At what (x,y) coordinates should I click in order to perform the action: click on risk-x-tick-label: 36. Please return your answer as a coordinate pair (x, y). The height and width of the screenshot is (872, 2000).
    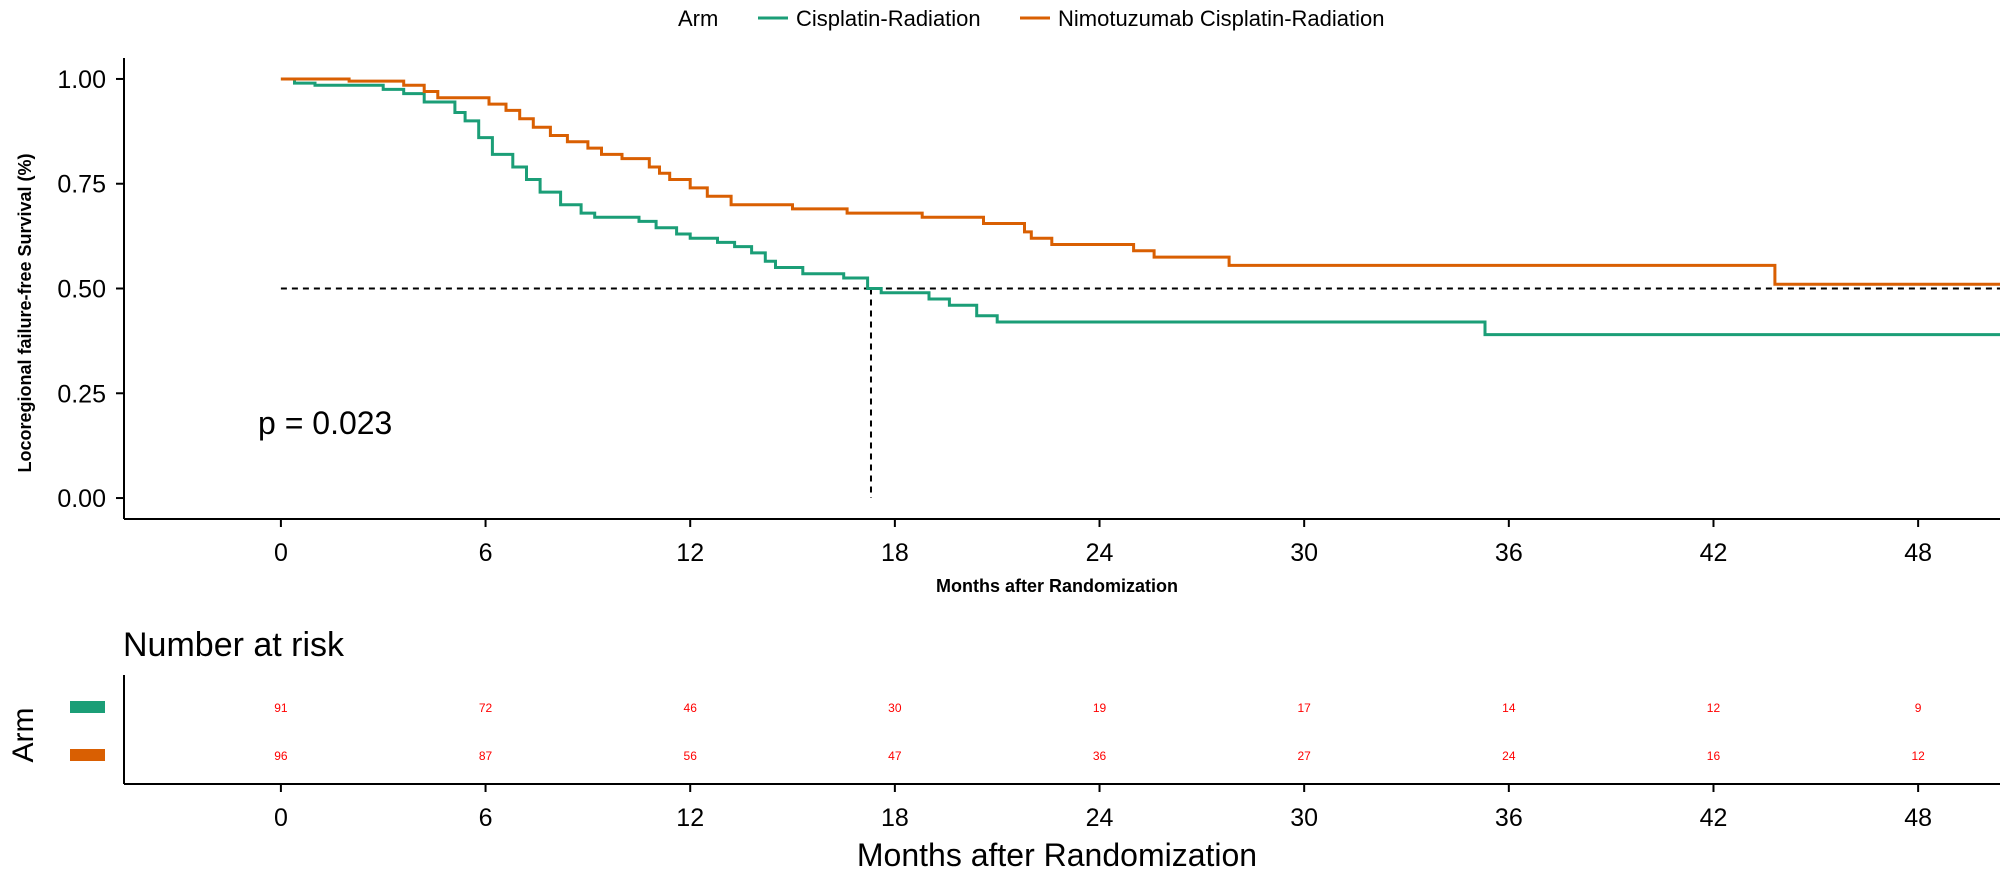
    Looking at the image, I should click on (1509, 818).